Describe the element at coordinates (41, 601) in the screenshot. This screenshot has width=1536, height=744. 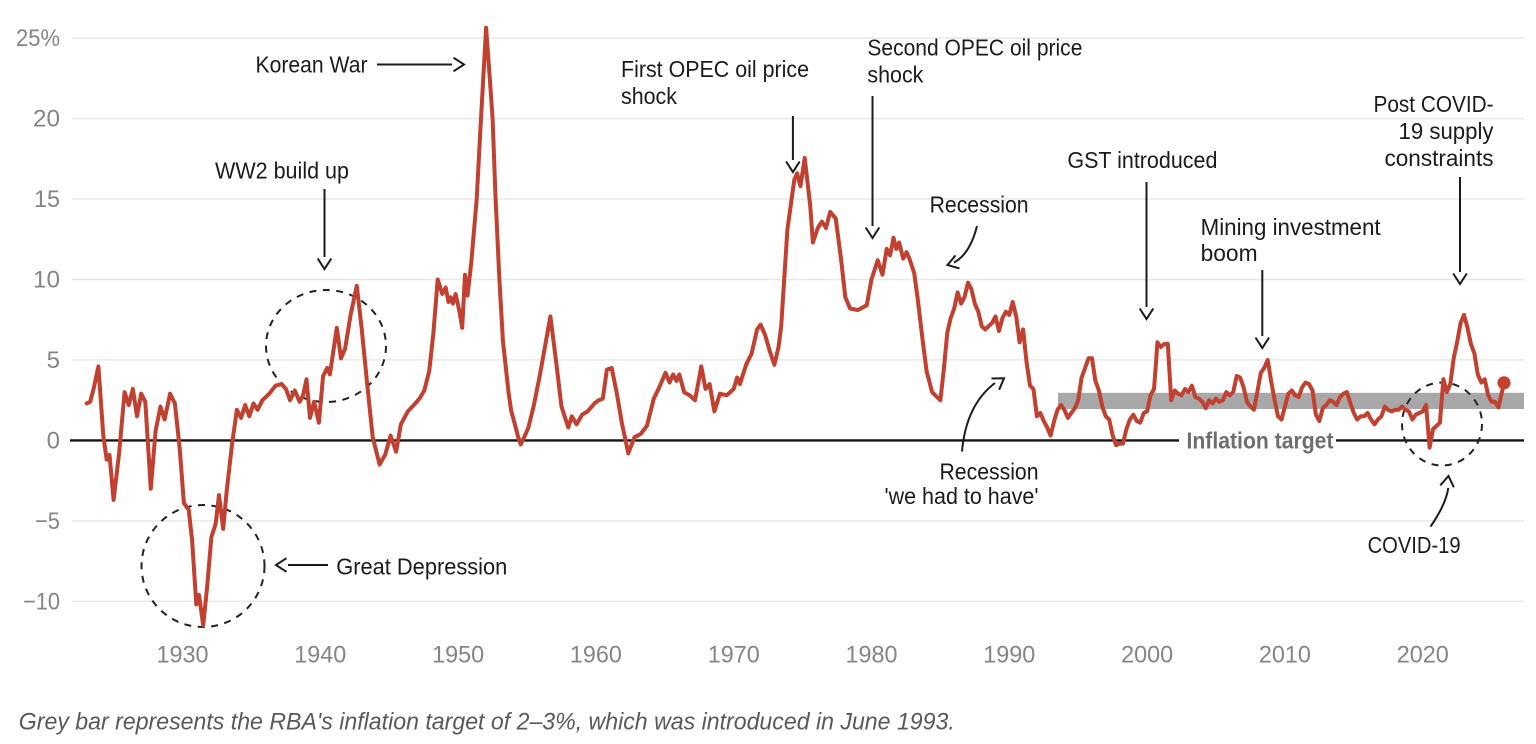
I see `svg-text: −10` at that location.